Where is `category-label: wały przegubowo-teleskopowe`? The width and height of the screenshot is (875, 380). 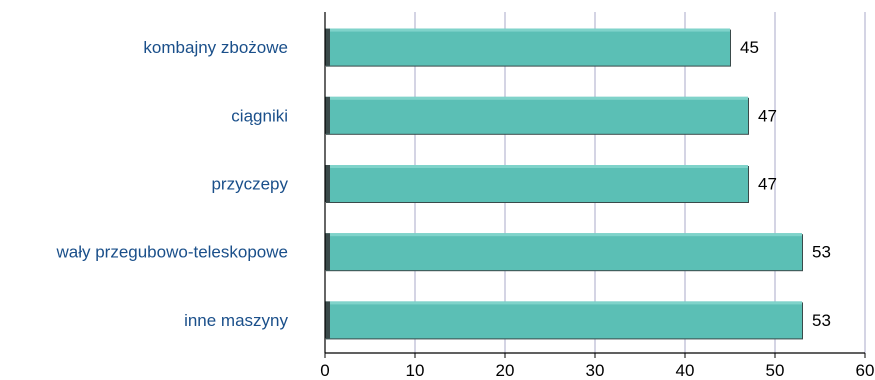
category-label: wały przegubowo-teleskopowe is located at coordinates (171, 252).